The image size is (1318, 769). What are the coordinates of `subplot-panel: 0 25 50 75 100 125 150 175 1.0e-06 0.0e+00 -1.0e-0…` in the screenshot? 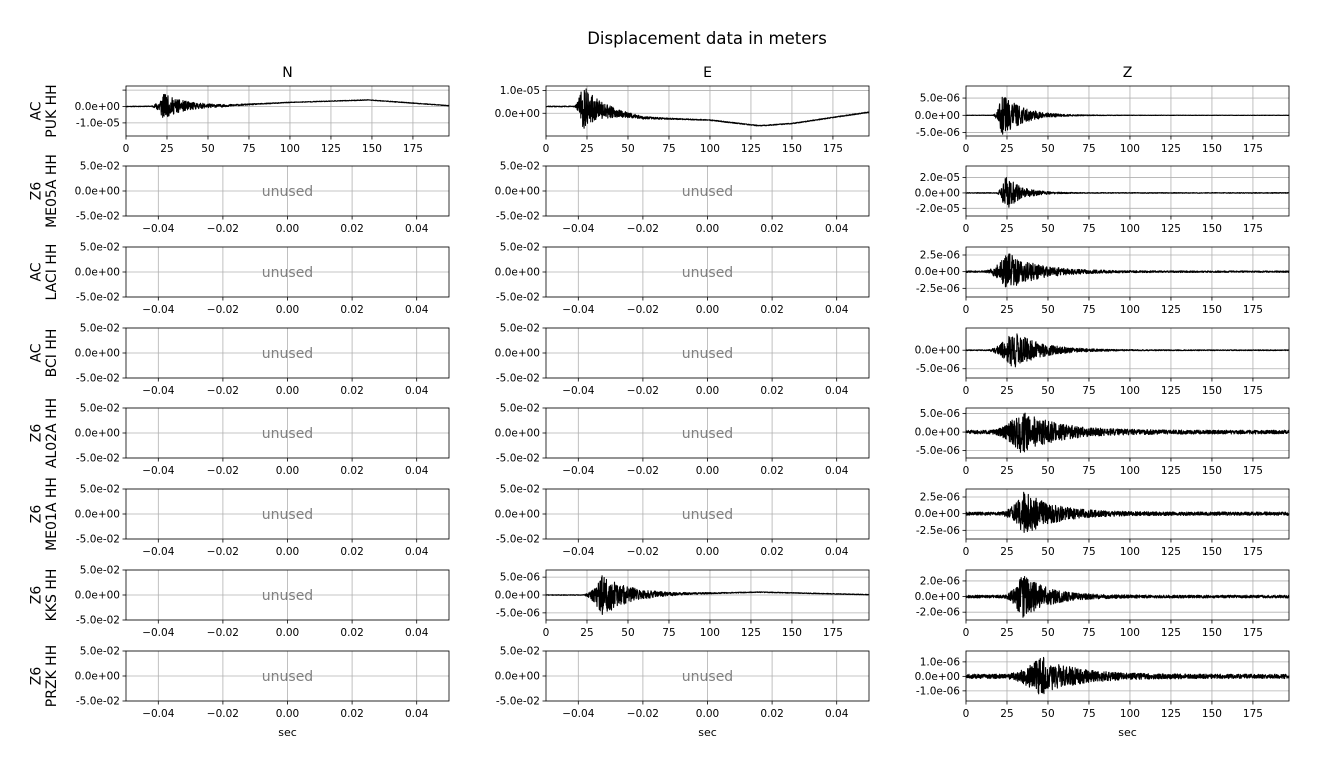 It's located at (1102, 694).